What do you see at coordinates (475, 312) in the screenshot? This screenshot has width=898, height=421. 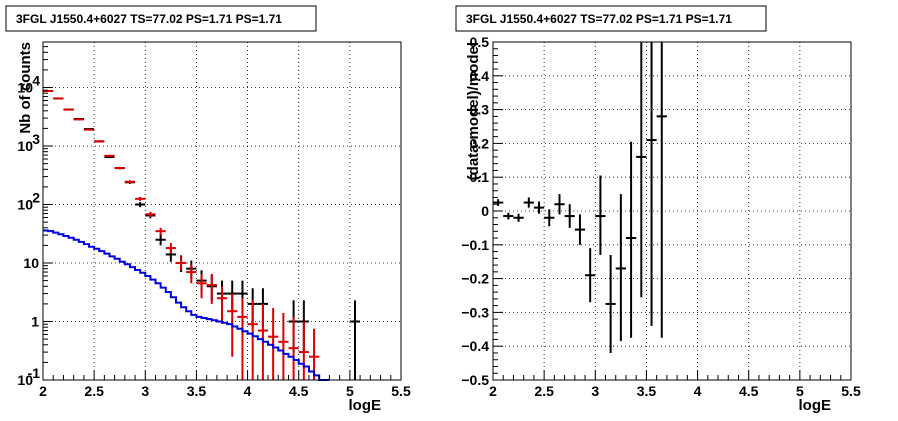 I see `y-tick-label: −0.3` at bounding box center [475, 312].